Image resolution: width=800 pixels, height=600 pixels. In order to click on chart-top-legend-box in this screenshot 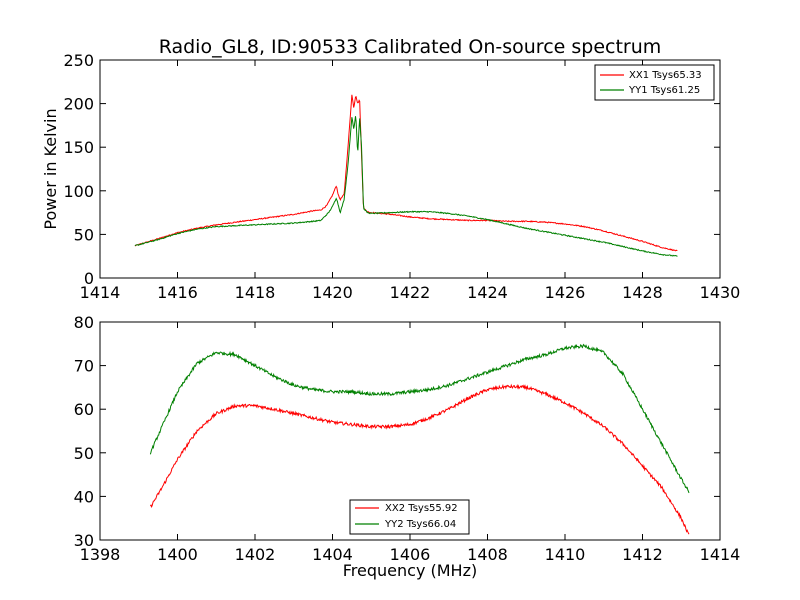, I will do `click(654, 82)`.